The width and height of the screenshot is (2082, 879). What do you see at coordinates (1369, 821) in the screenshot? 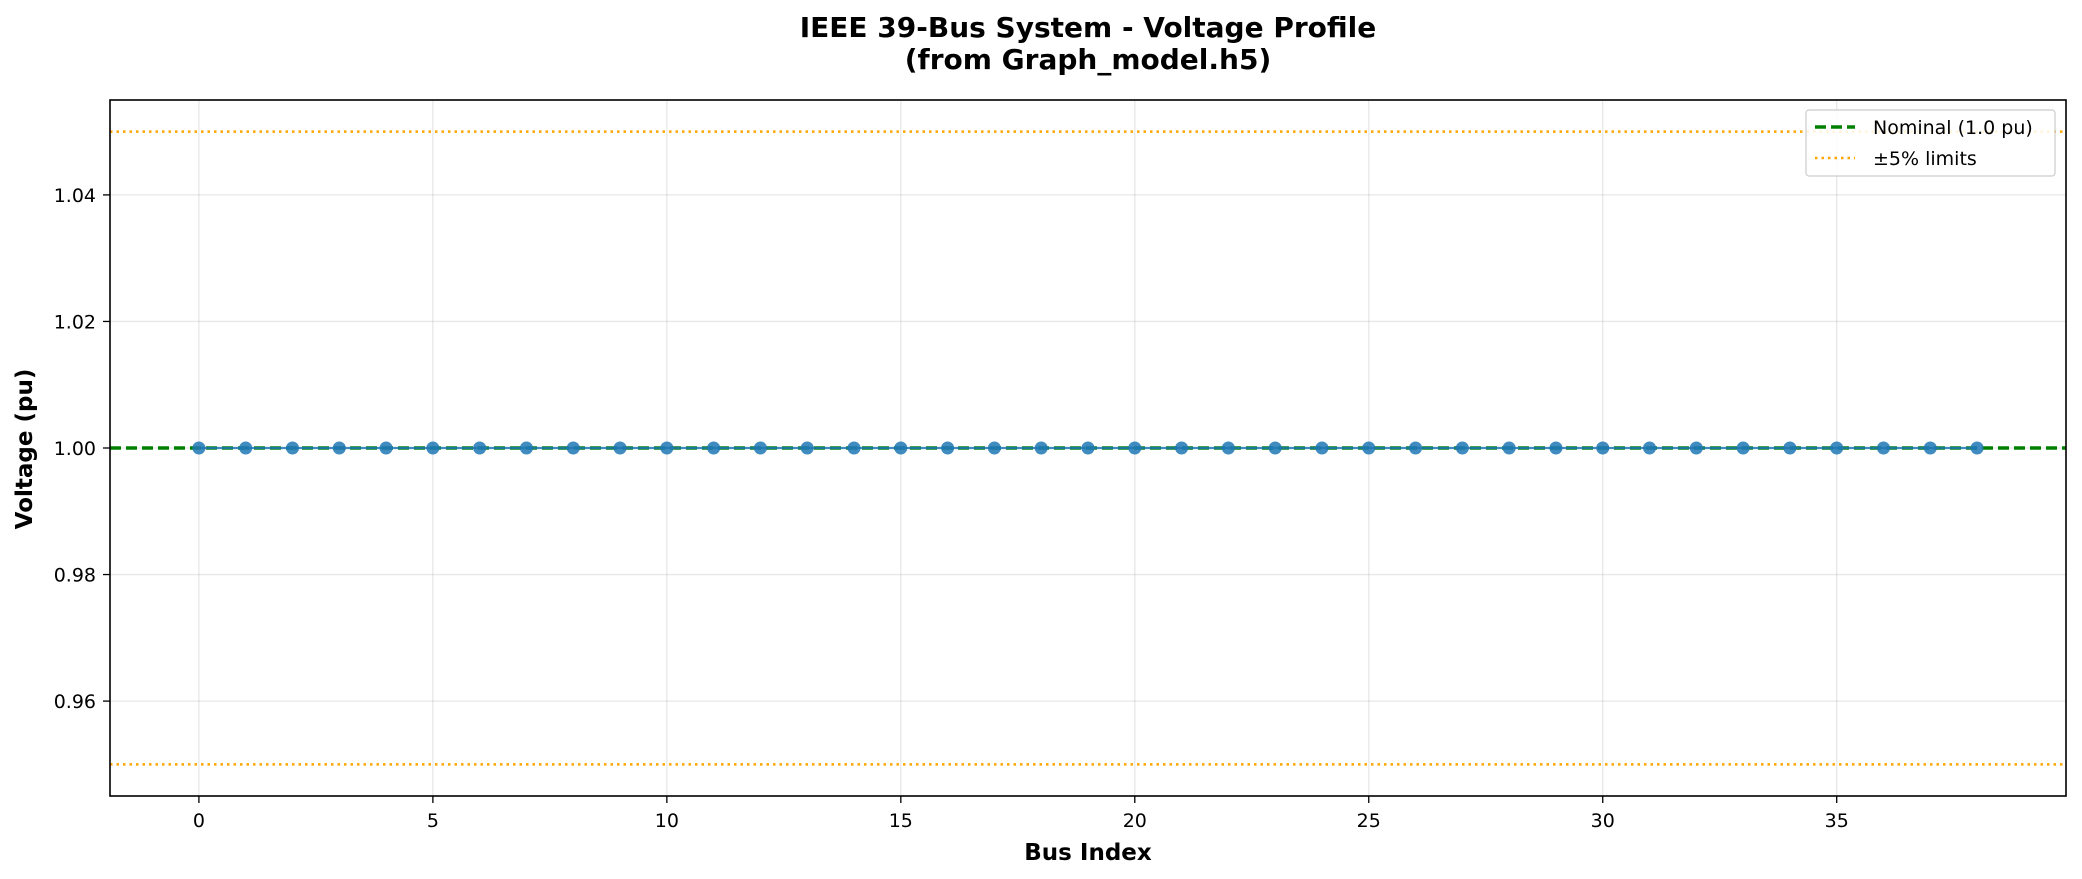
I see `x-tick-label: 25` at bounding box center [1369, 821].